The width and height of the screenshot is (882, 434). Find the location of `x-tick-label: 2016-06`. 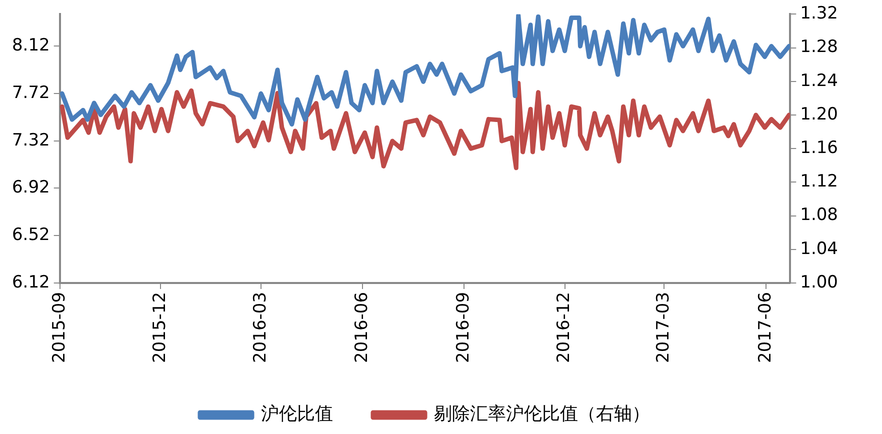

x-tick-label: 2016-06 is located at coordinates (362, 327).